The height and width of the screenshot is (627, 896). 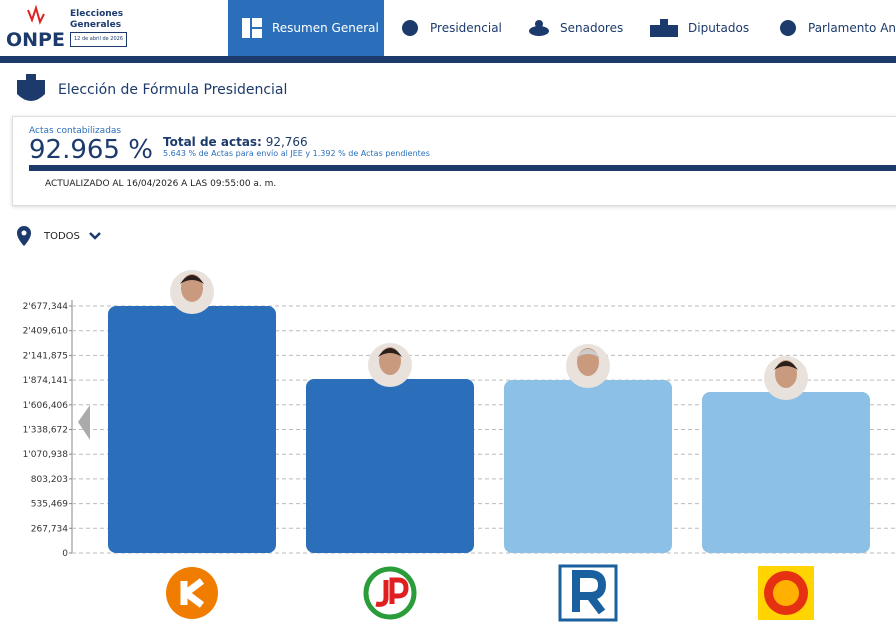 I want to click on page-title: Elección de Fórmula Presidencial, so click(x=173, y=90).